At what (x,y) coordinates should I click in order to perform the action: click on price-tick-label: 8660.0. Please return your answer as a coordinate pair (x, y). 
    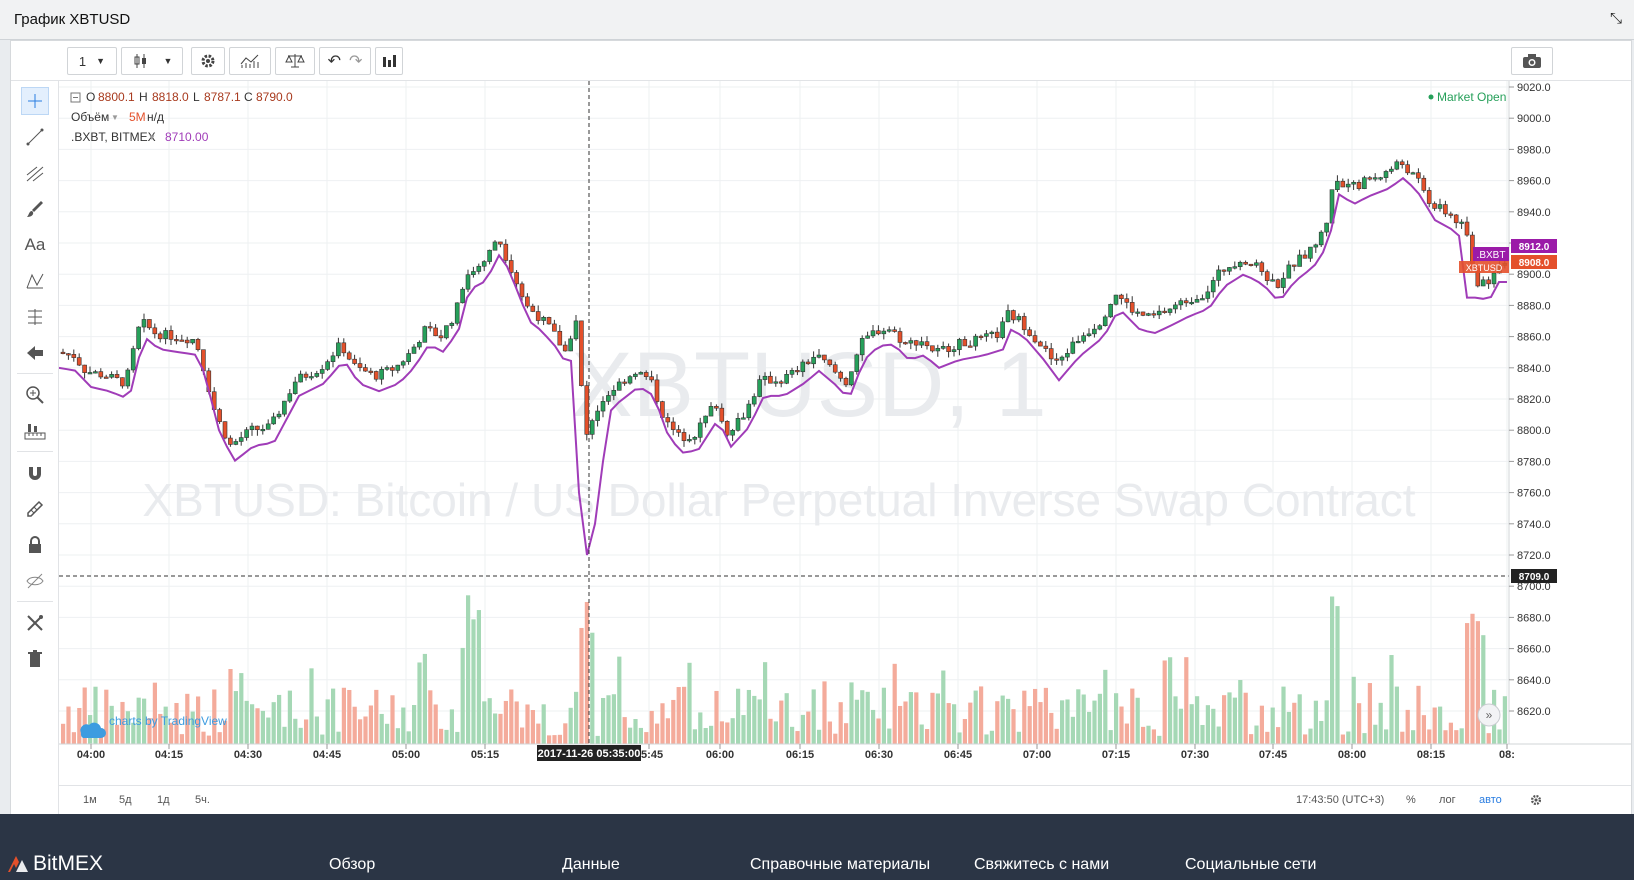
    Looking at the image, I should click on (1534, 650).